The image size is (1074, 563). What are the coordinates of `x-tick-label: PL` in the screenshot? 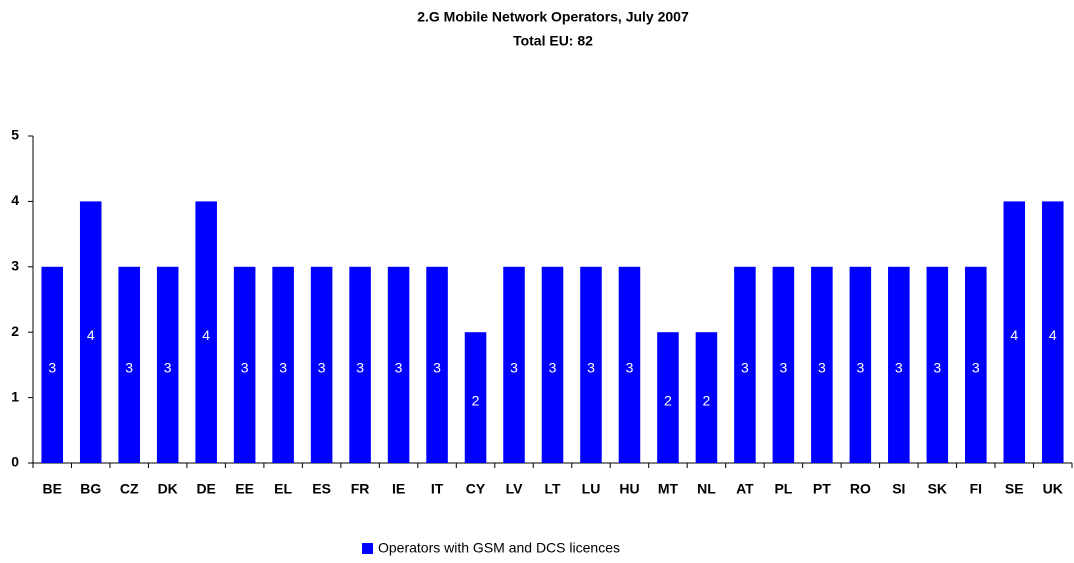 It's located at (783, 489).